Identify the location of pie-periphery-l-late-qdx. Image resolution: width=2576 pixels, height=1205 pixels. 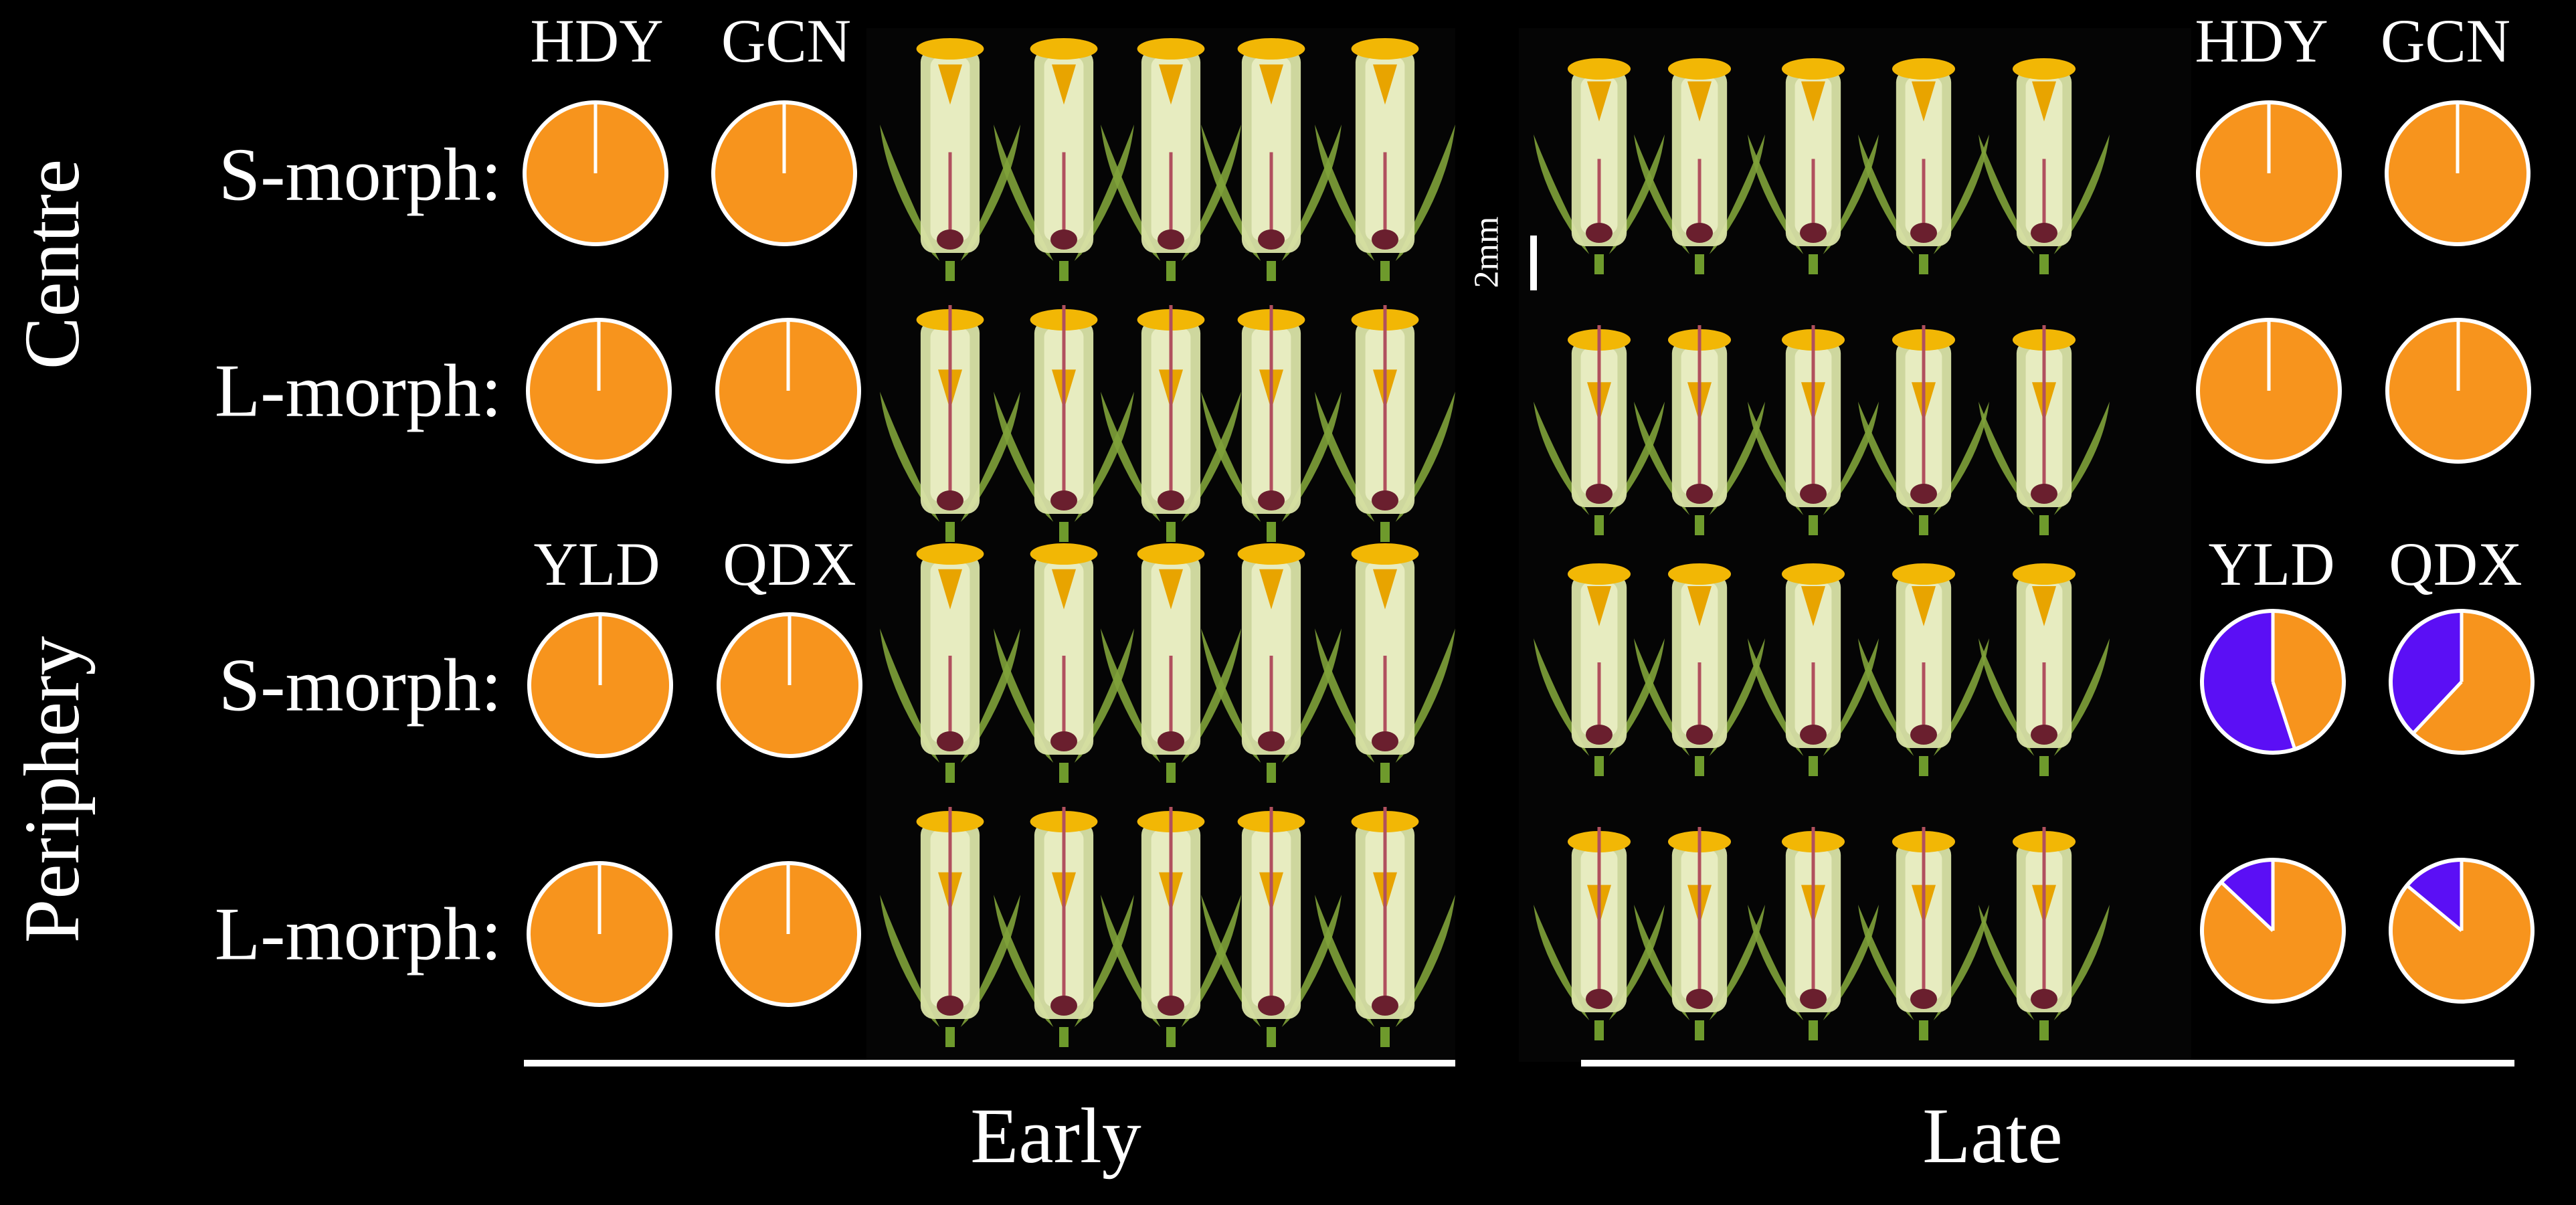
(2462, 931).